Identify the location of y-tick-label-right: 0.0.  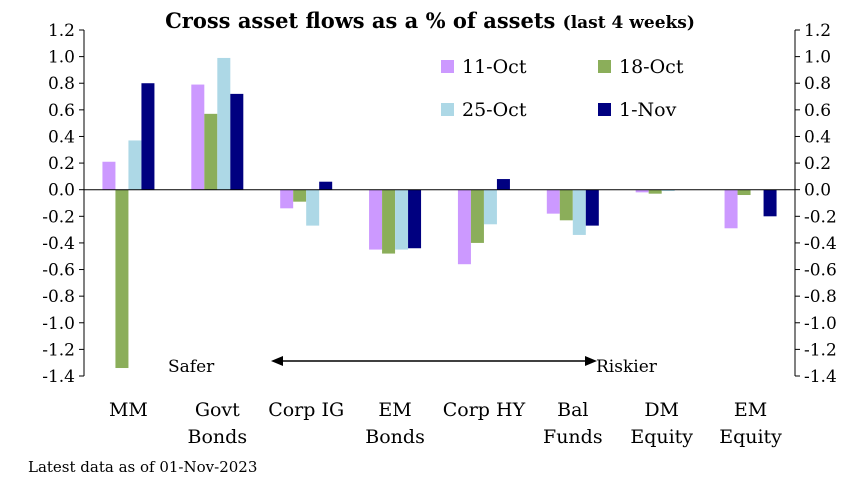
(817, 191).